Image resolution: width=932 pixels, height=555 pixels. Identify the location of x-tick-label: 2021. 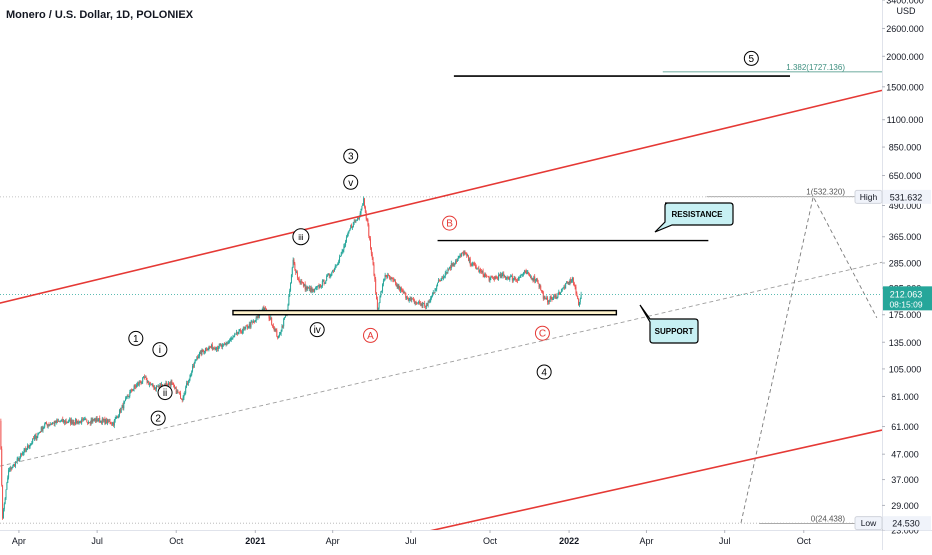
(255, 541).